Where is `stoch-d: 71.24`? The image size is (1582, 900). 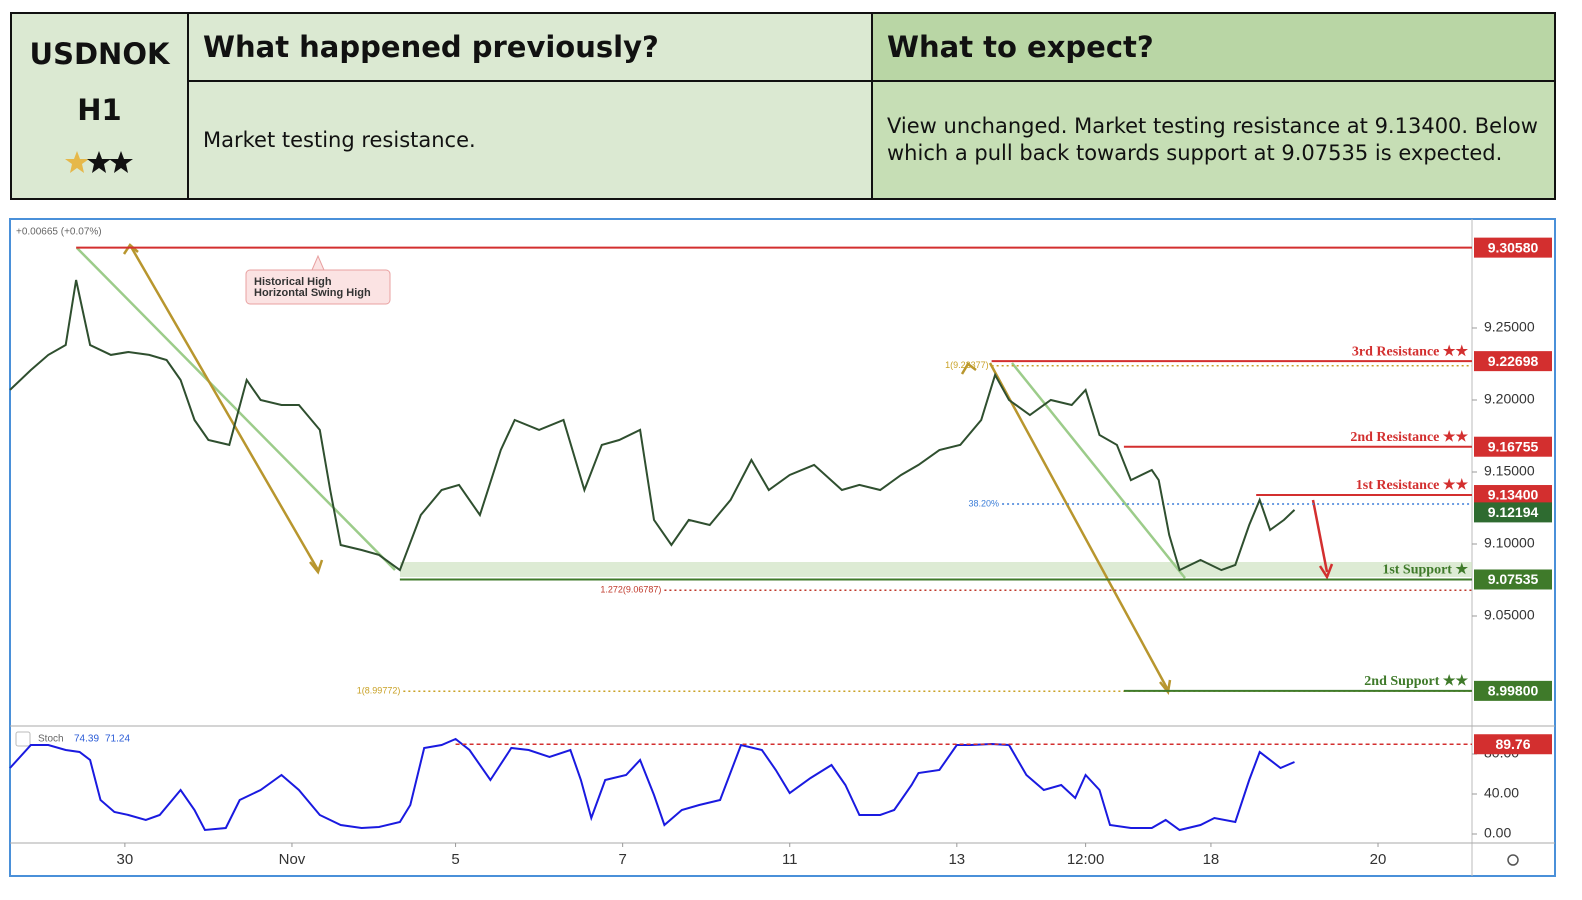
stoch-d: 71.24 is located at coordinates (117, 739).